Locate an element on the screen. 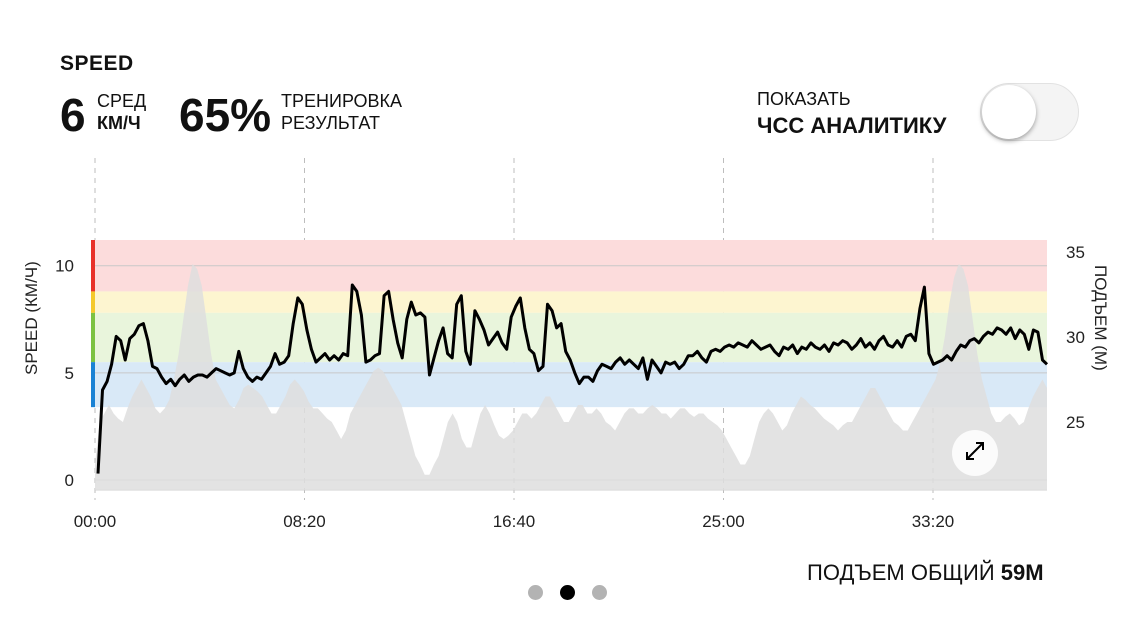 The image size is (1136, 640). y2-tick-label: 25 is located at coordinates (1075, 422).